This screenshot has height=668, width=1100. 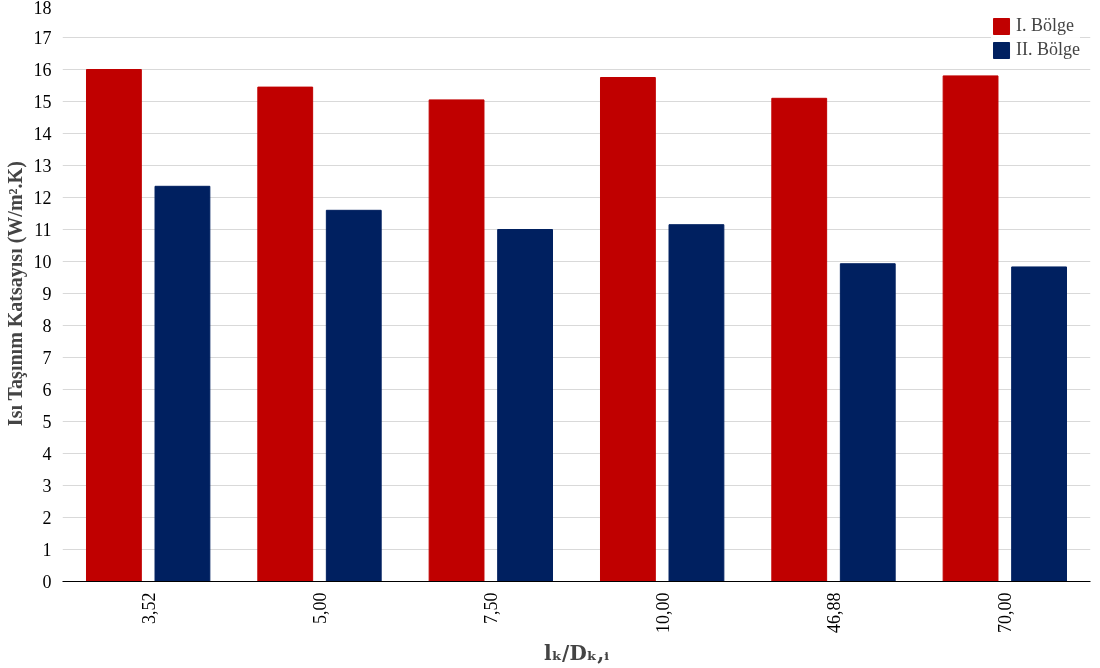 I want to click on y-tick-label: 18, so click(x=42, y=9).